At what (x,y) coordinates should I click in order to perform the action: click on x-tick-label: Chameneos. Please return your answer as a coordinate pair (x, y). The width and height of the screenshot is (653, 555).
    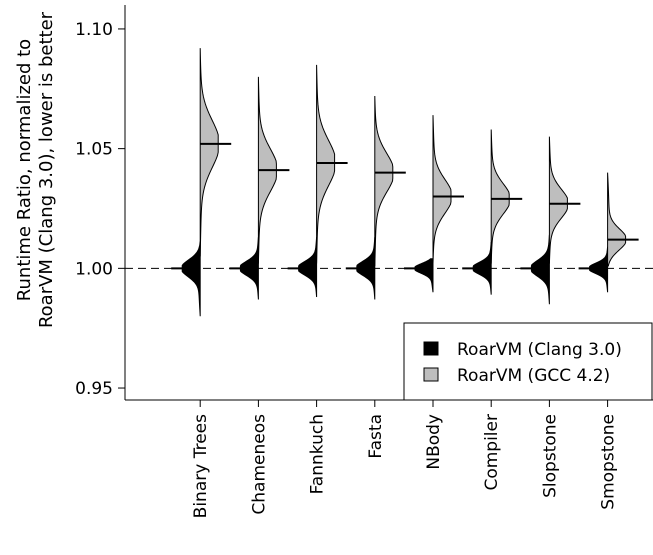
    Looking at the image, I should click on (259, 464).